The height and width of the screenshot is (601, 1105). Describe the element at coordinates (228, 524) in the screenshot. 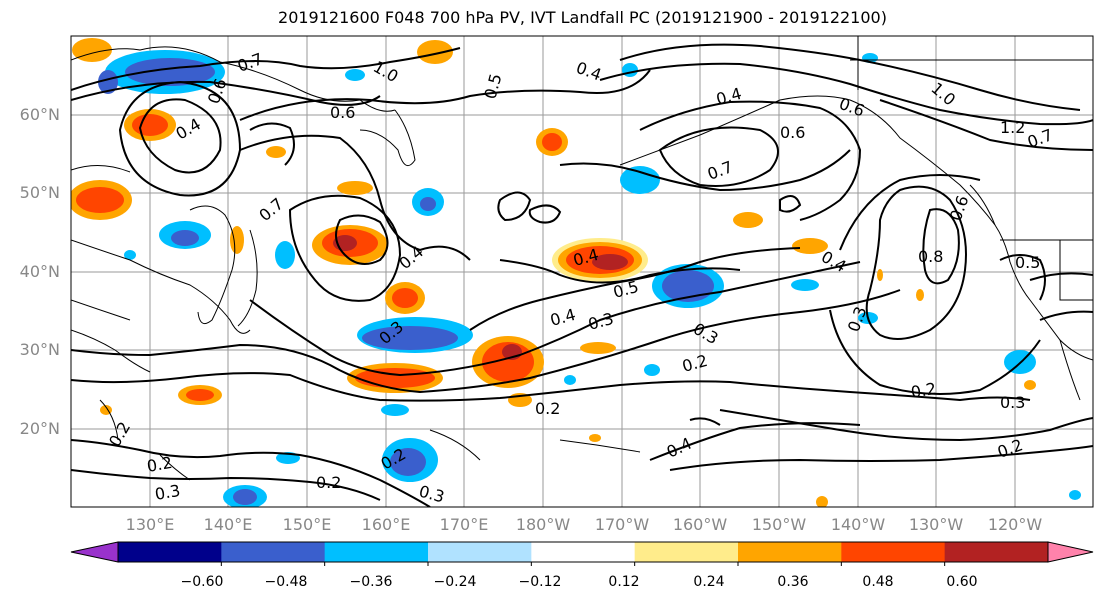

I see `lon-label: 140°E` at that location.